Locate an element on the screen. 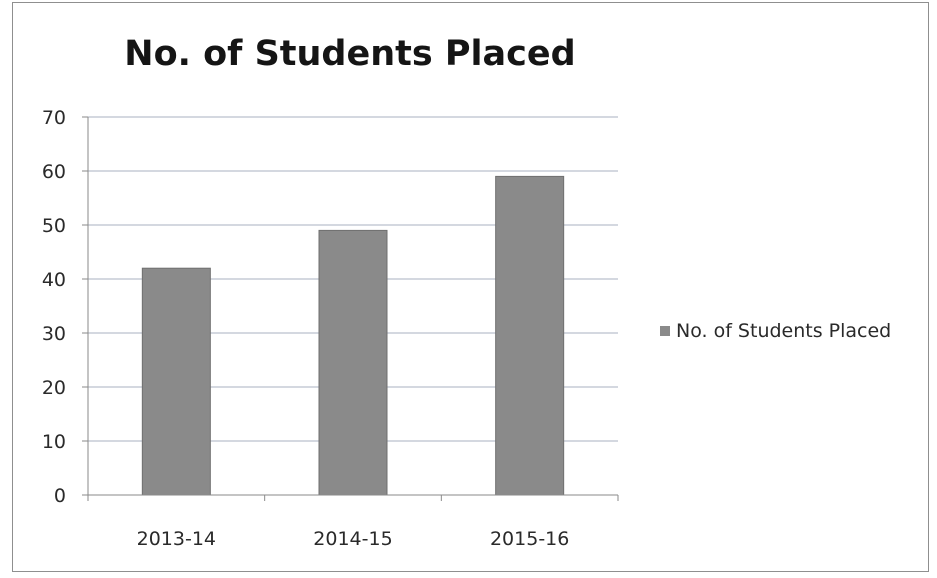 This screenshot has height=578, width=937. x-tick-label: 2013-14 is located at coordinates (176, 539).